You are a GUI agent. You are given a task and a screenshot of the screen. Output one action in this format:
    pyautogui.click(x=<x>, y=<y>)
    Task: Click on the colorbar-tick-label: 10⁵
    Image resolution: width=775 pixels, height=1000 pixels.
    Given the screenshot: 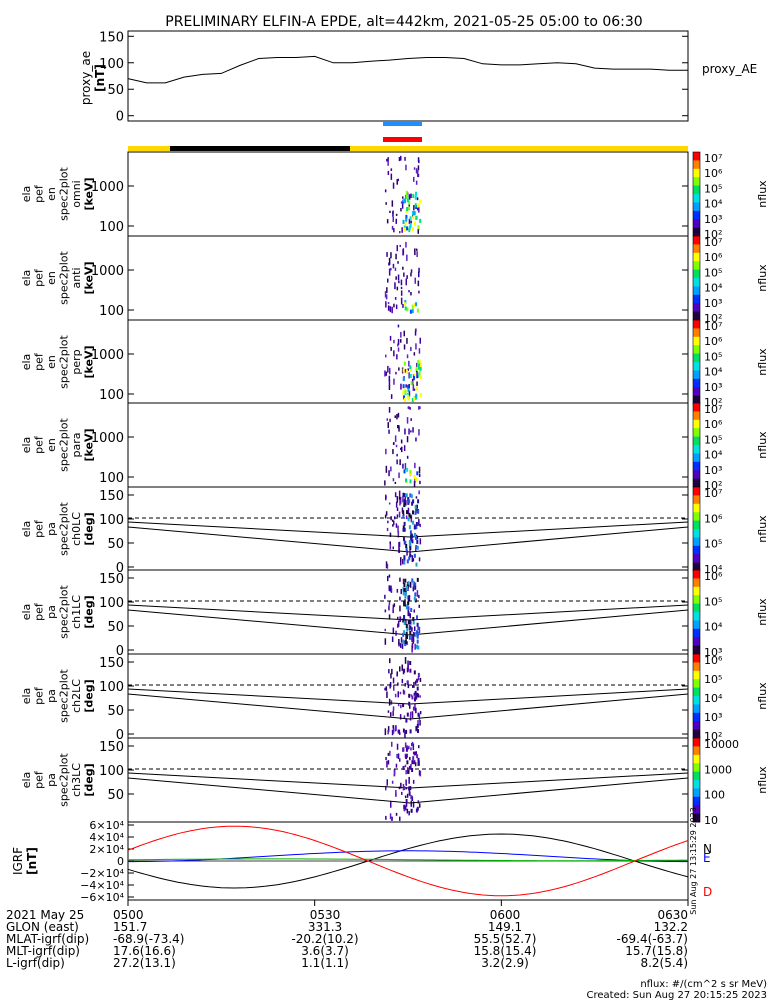 What is the action you would take?
    pyautogui.click(x=713, y=601)
    